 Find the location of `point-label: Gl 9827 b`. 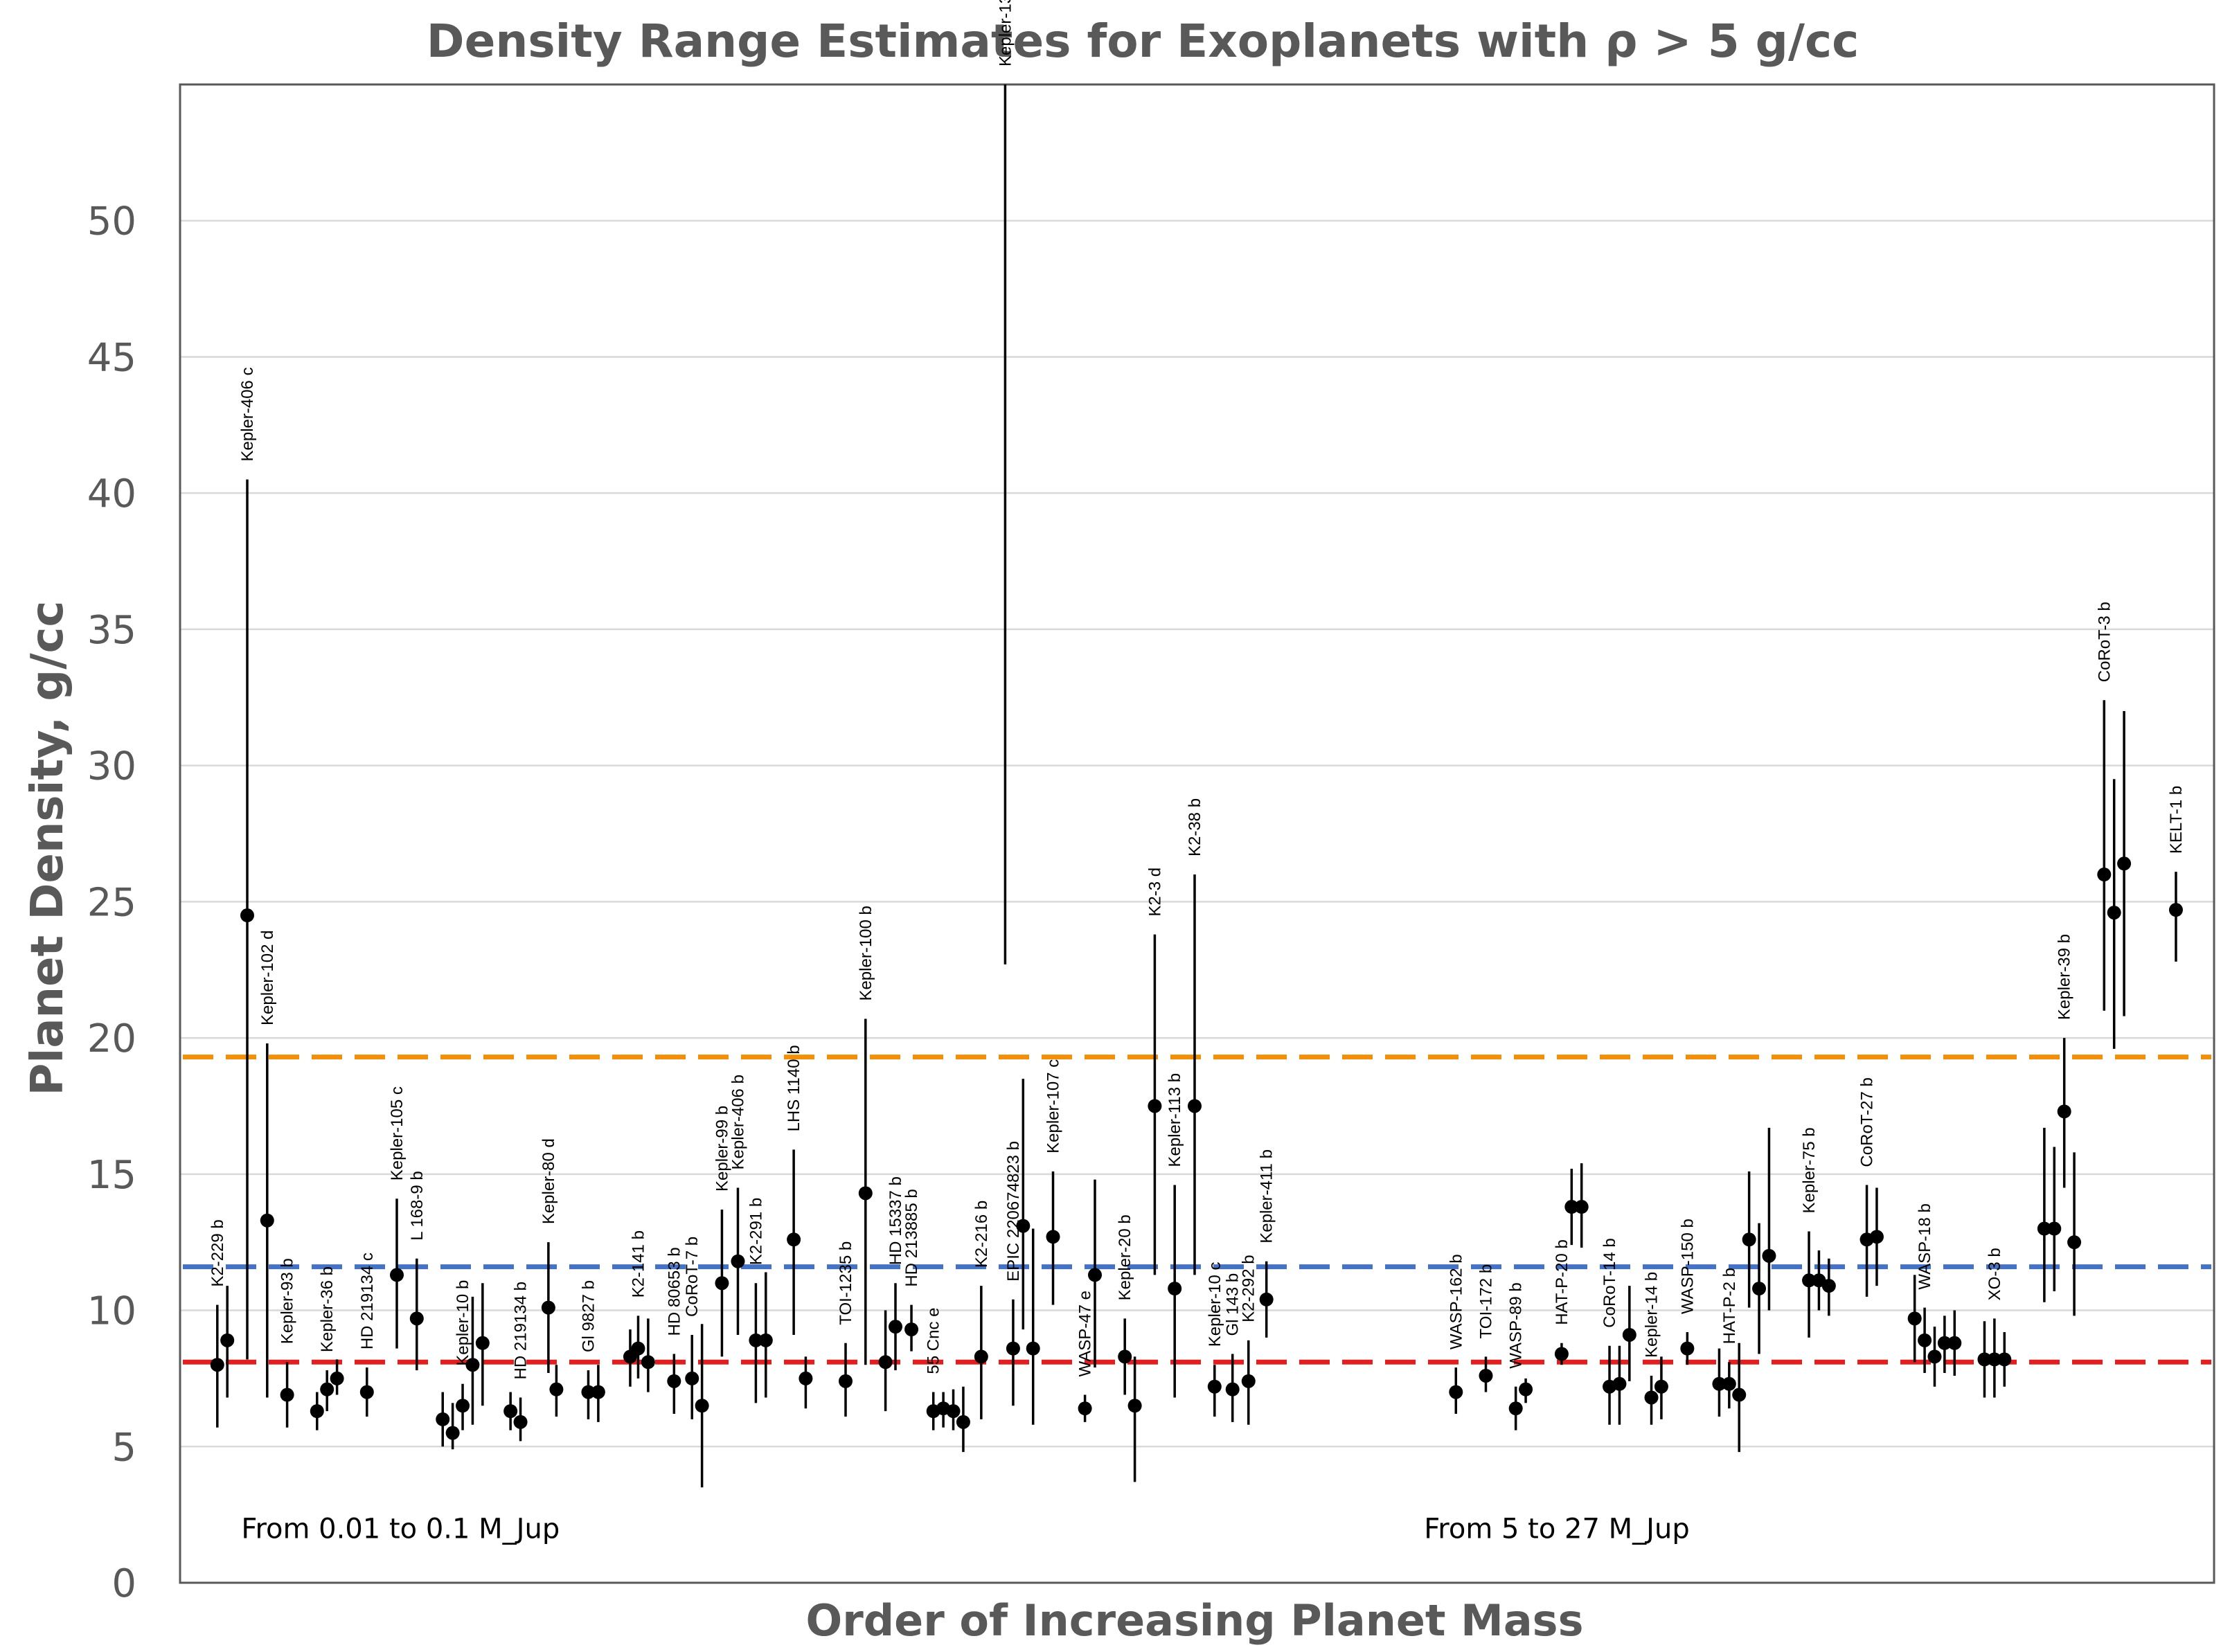

point-label: Gl 9827 b is located at coordinates (588, 1316).